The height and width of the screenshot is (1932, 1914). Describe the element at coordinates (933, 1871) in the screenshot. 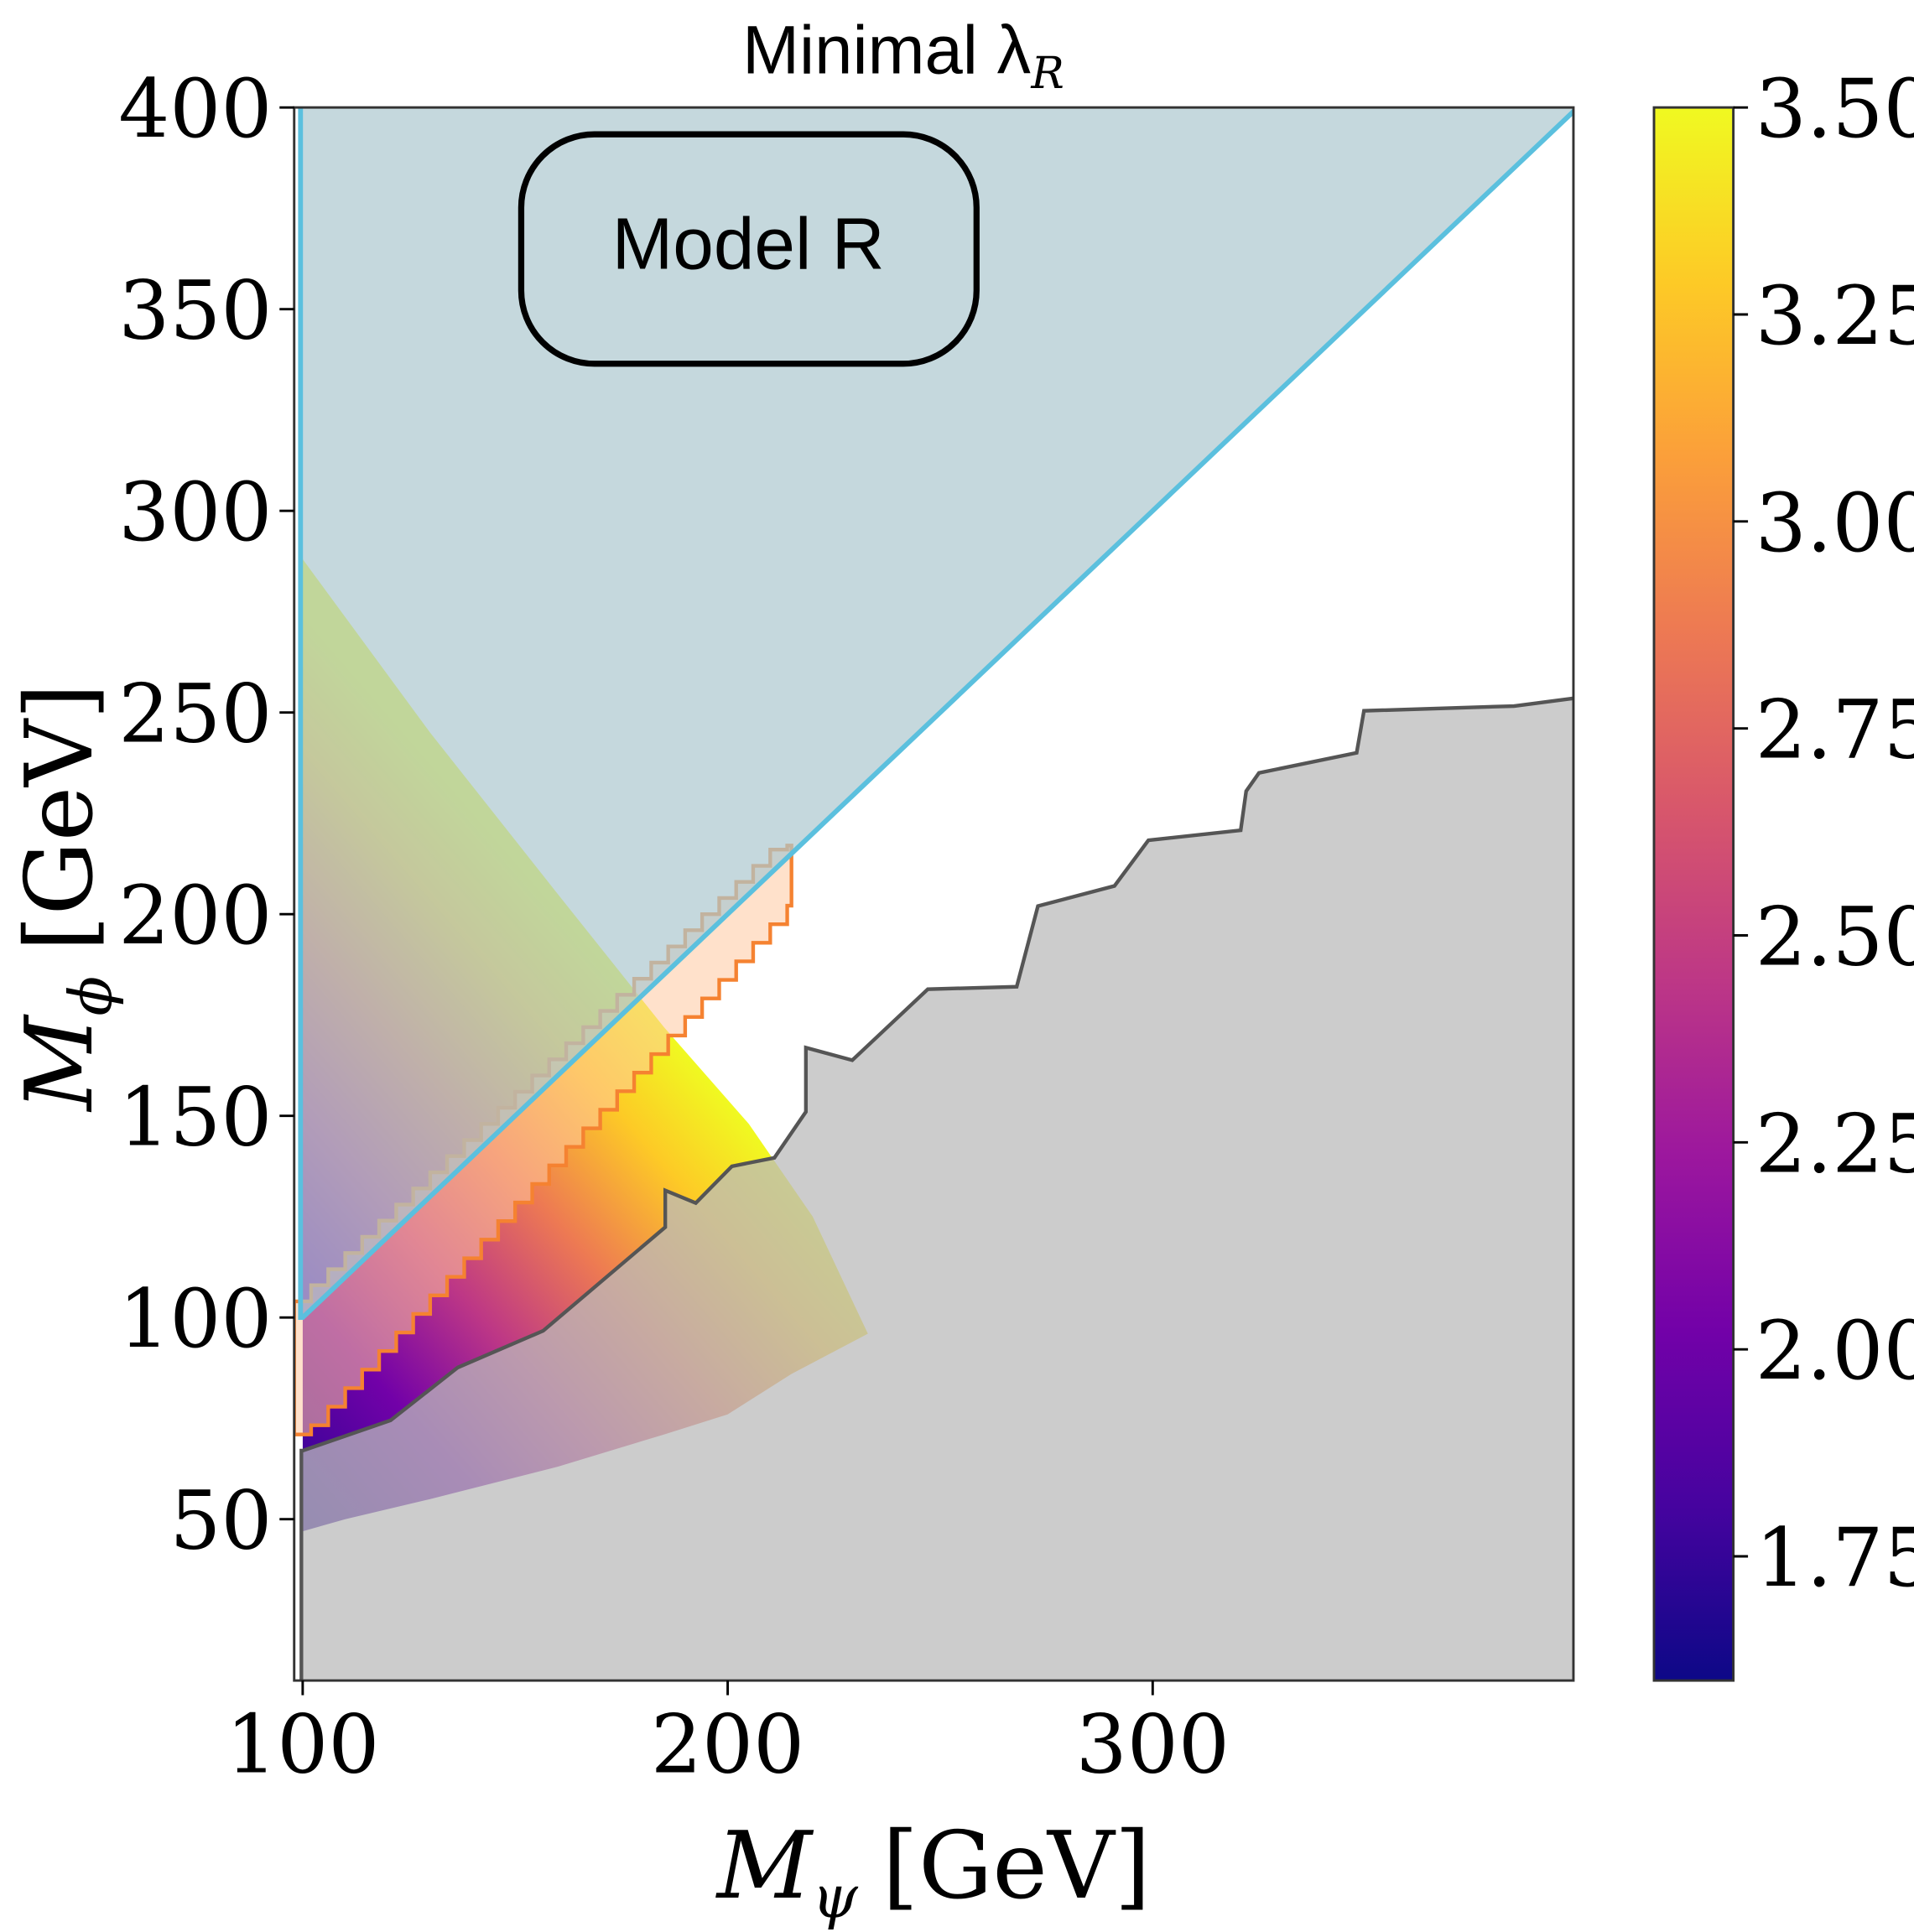

I see `x-axis-label: Mψ [GeV]` at that location.